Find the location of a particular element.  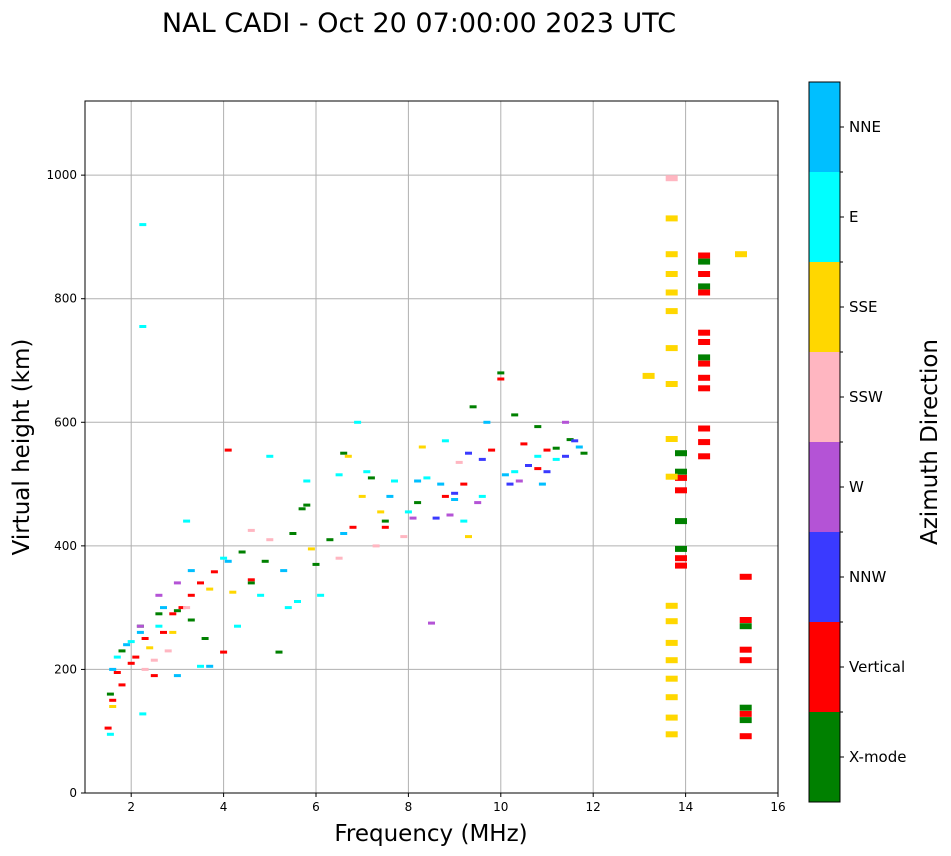

colorbar-tick-label: W is located at coordinates (856, 487).